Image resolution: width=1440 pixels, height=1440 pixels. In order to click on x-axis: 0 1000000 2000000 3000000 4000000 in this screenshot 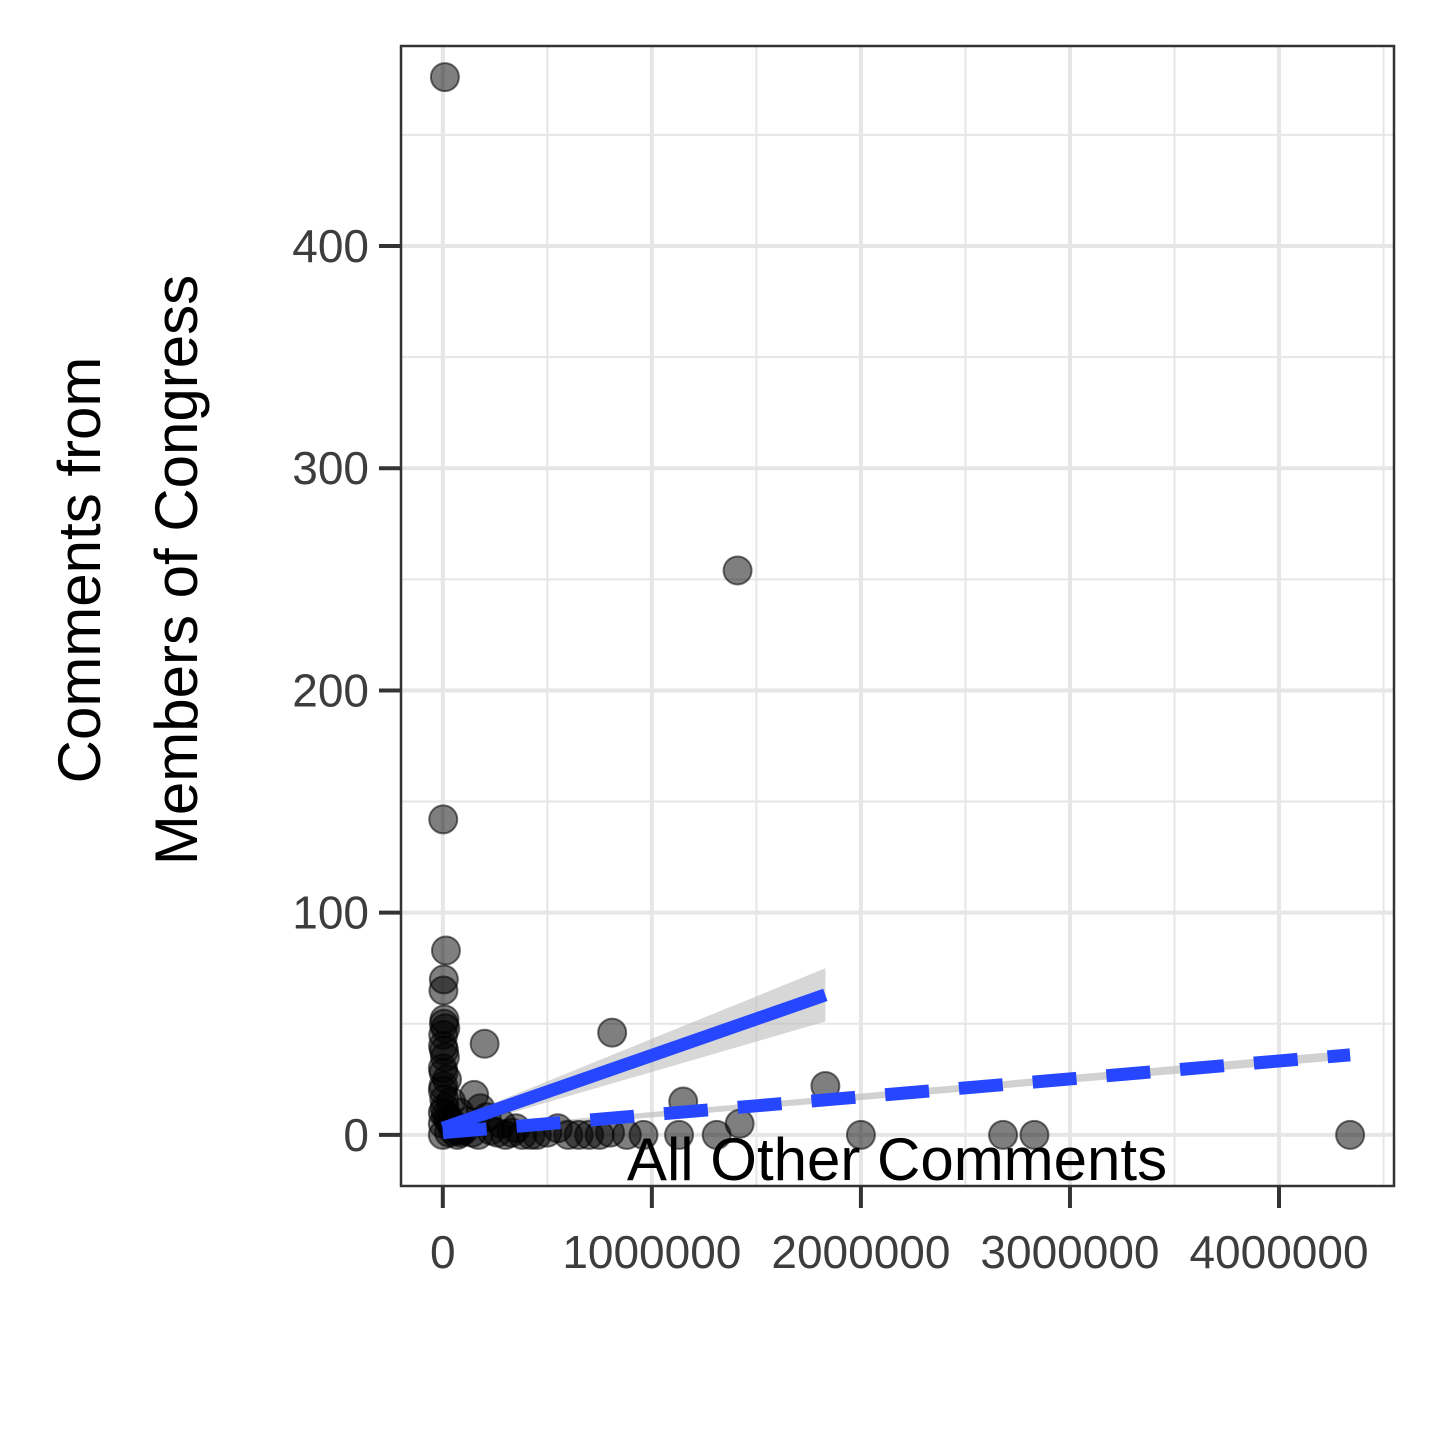, I will do `click(899, 1232)`.